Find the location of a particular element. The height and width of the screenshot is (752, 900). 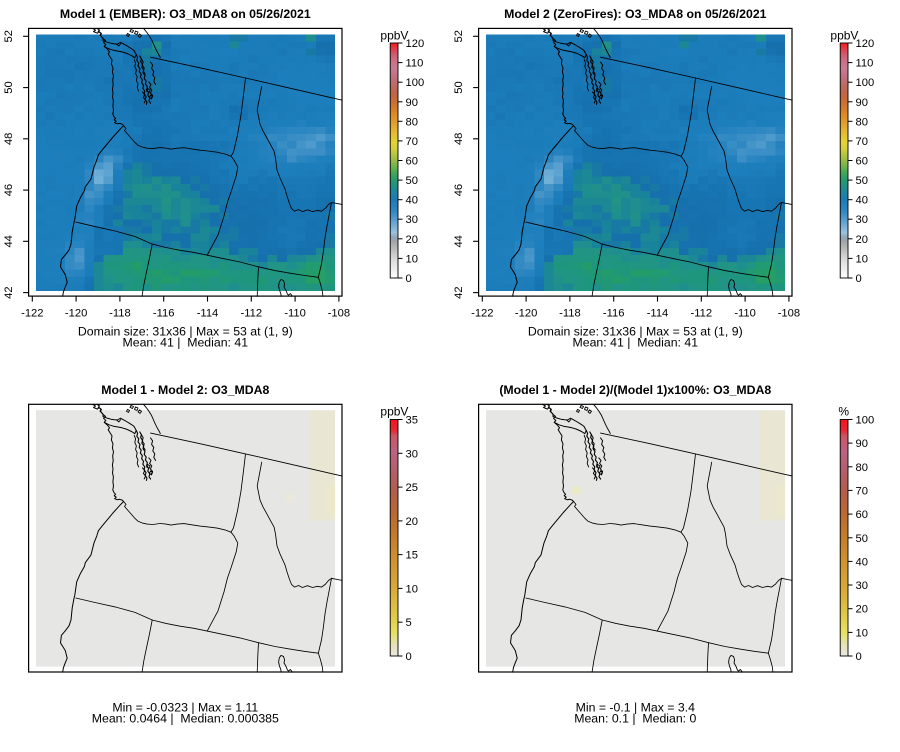

svg-text: Min = -0.1 | Max = 3.4 is located at coordinates (636, 707).